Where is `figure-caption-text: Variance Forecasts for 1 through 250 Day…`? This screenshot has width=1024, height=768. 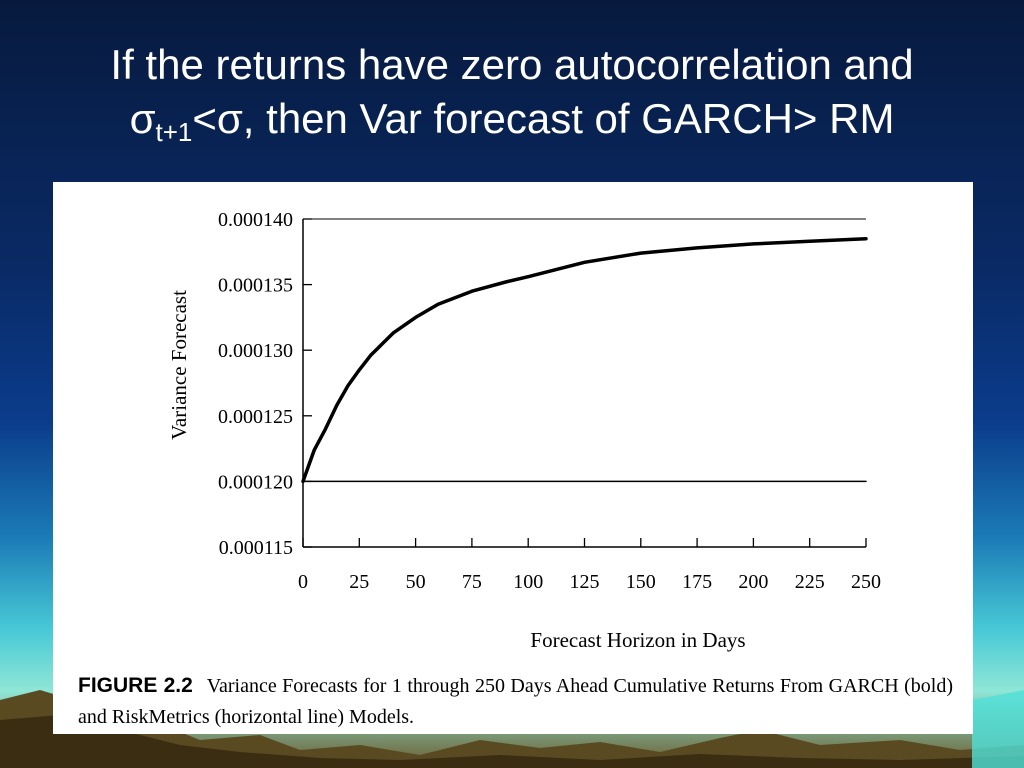
figure-caption-text: Variance Forecasts for 1 through 250 Day… is located at coordinates (515, 701).